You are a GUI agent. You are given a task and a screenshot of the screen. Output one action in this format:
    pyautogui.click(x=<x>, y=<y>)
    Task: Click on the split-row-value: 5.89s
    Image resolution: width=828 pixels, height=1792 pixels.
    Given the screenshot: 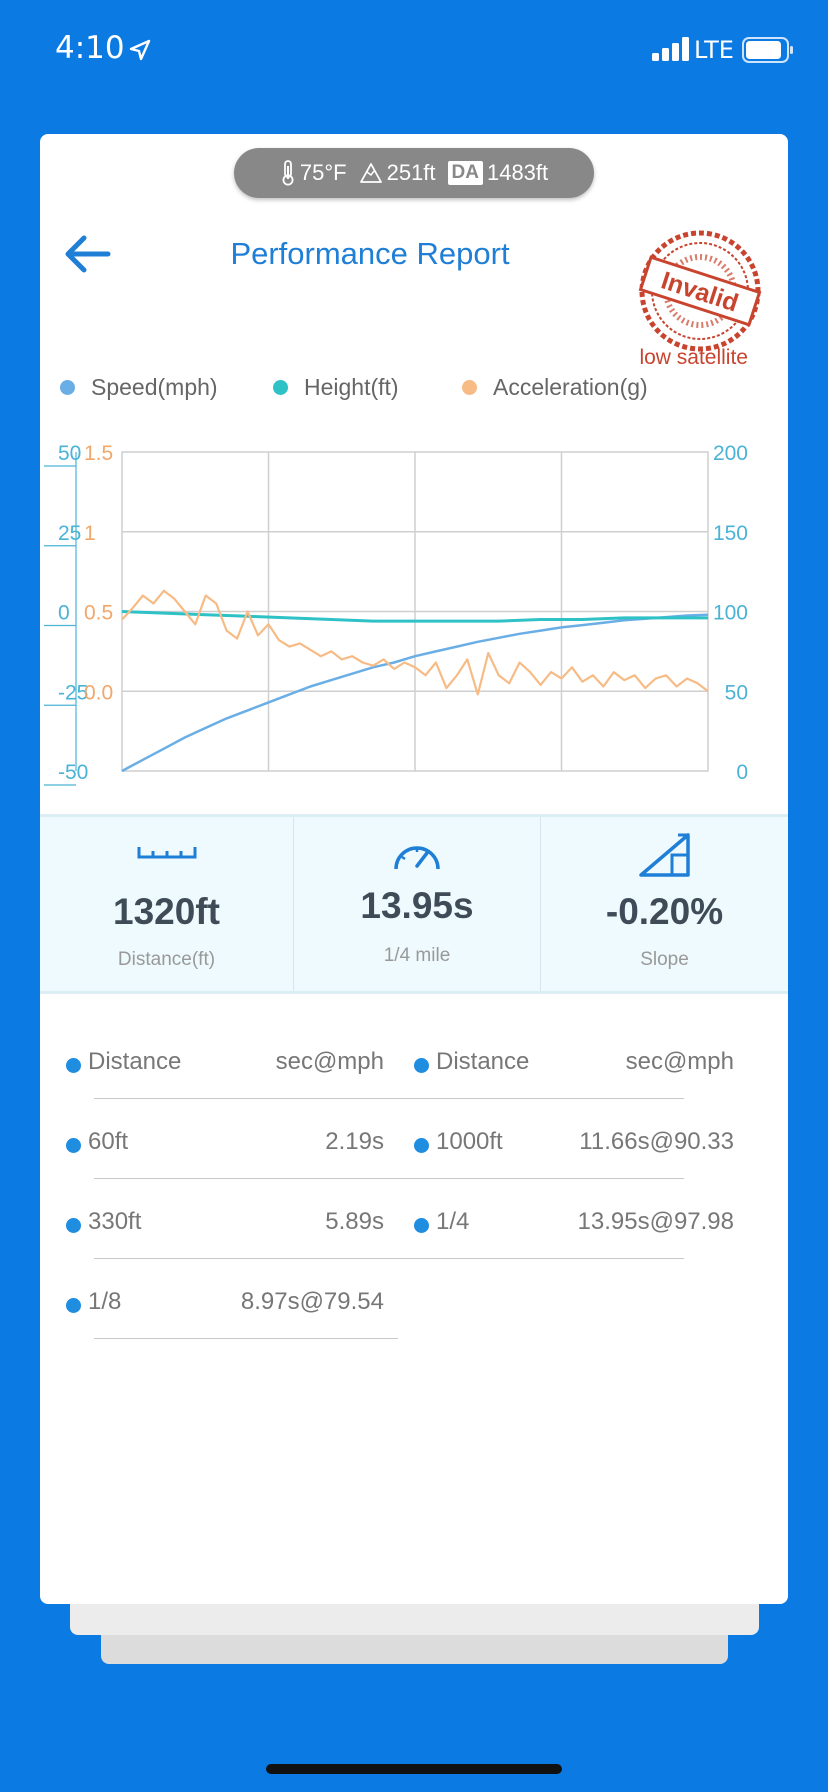 What is the action you would take?
    pyautogui.click(x=354, y=1221)
    